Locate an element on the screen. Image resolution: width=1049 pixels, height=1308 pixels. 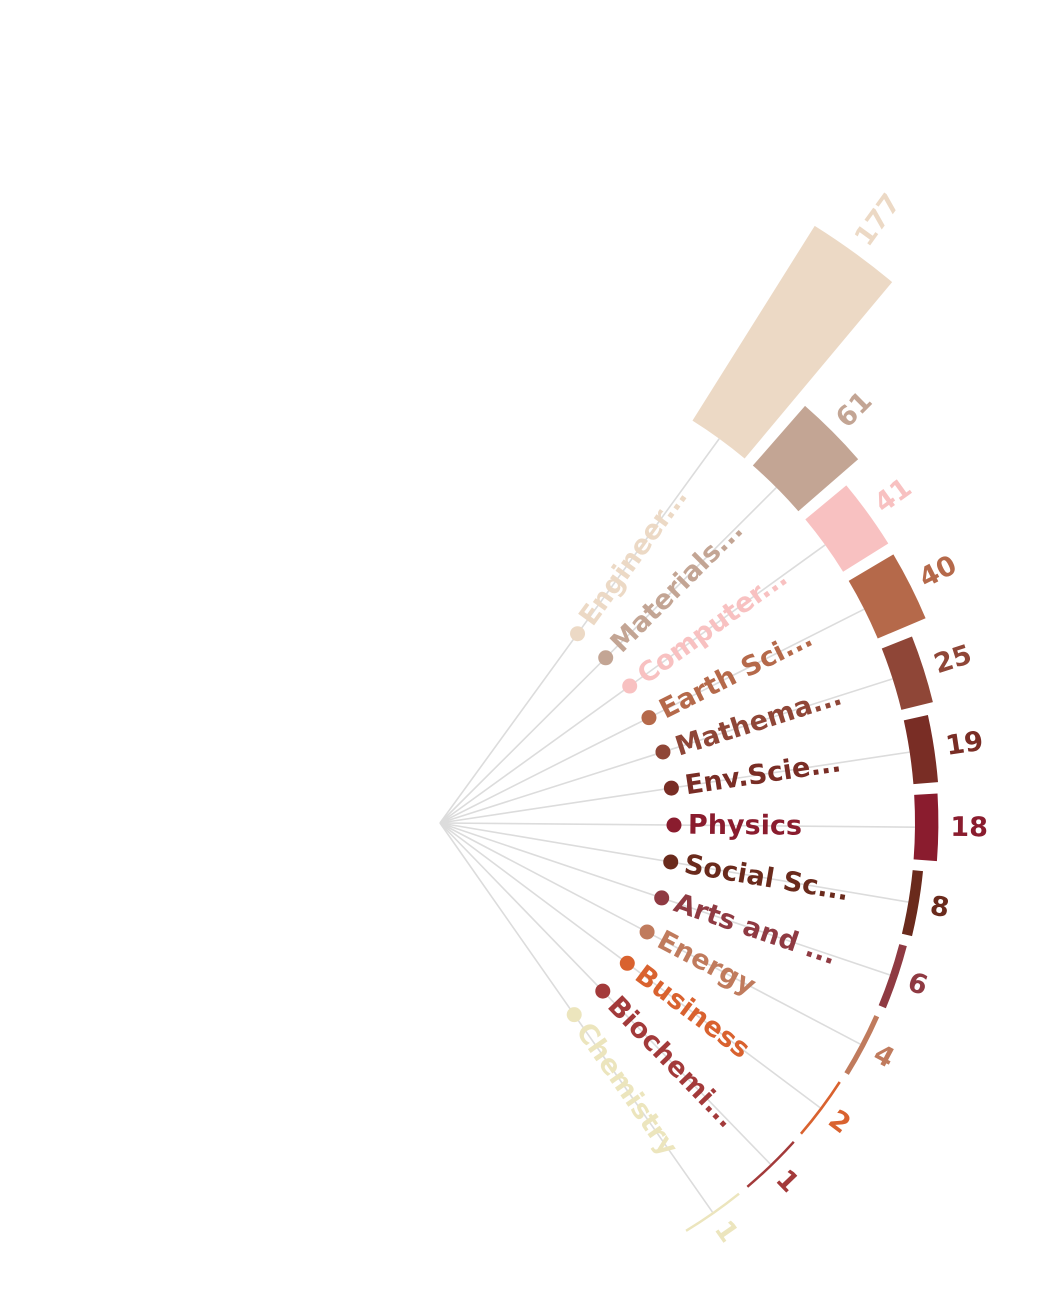
value-label: 61 is located at coordinates (854, 410).